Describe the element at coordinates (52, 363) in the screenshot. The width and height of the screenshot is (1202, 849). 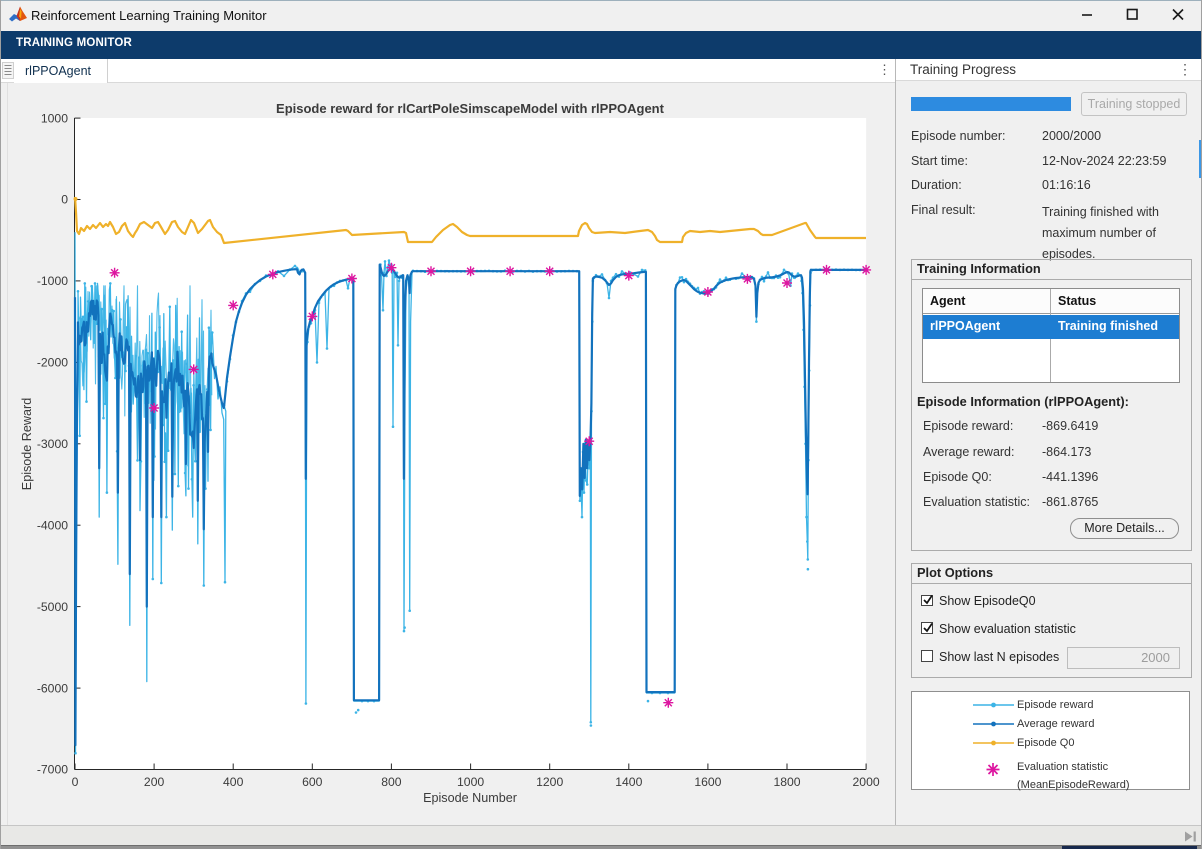
I see `svg-text: -2000` at that location.